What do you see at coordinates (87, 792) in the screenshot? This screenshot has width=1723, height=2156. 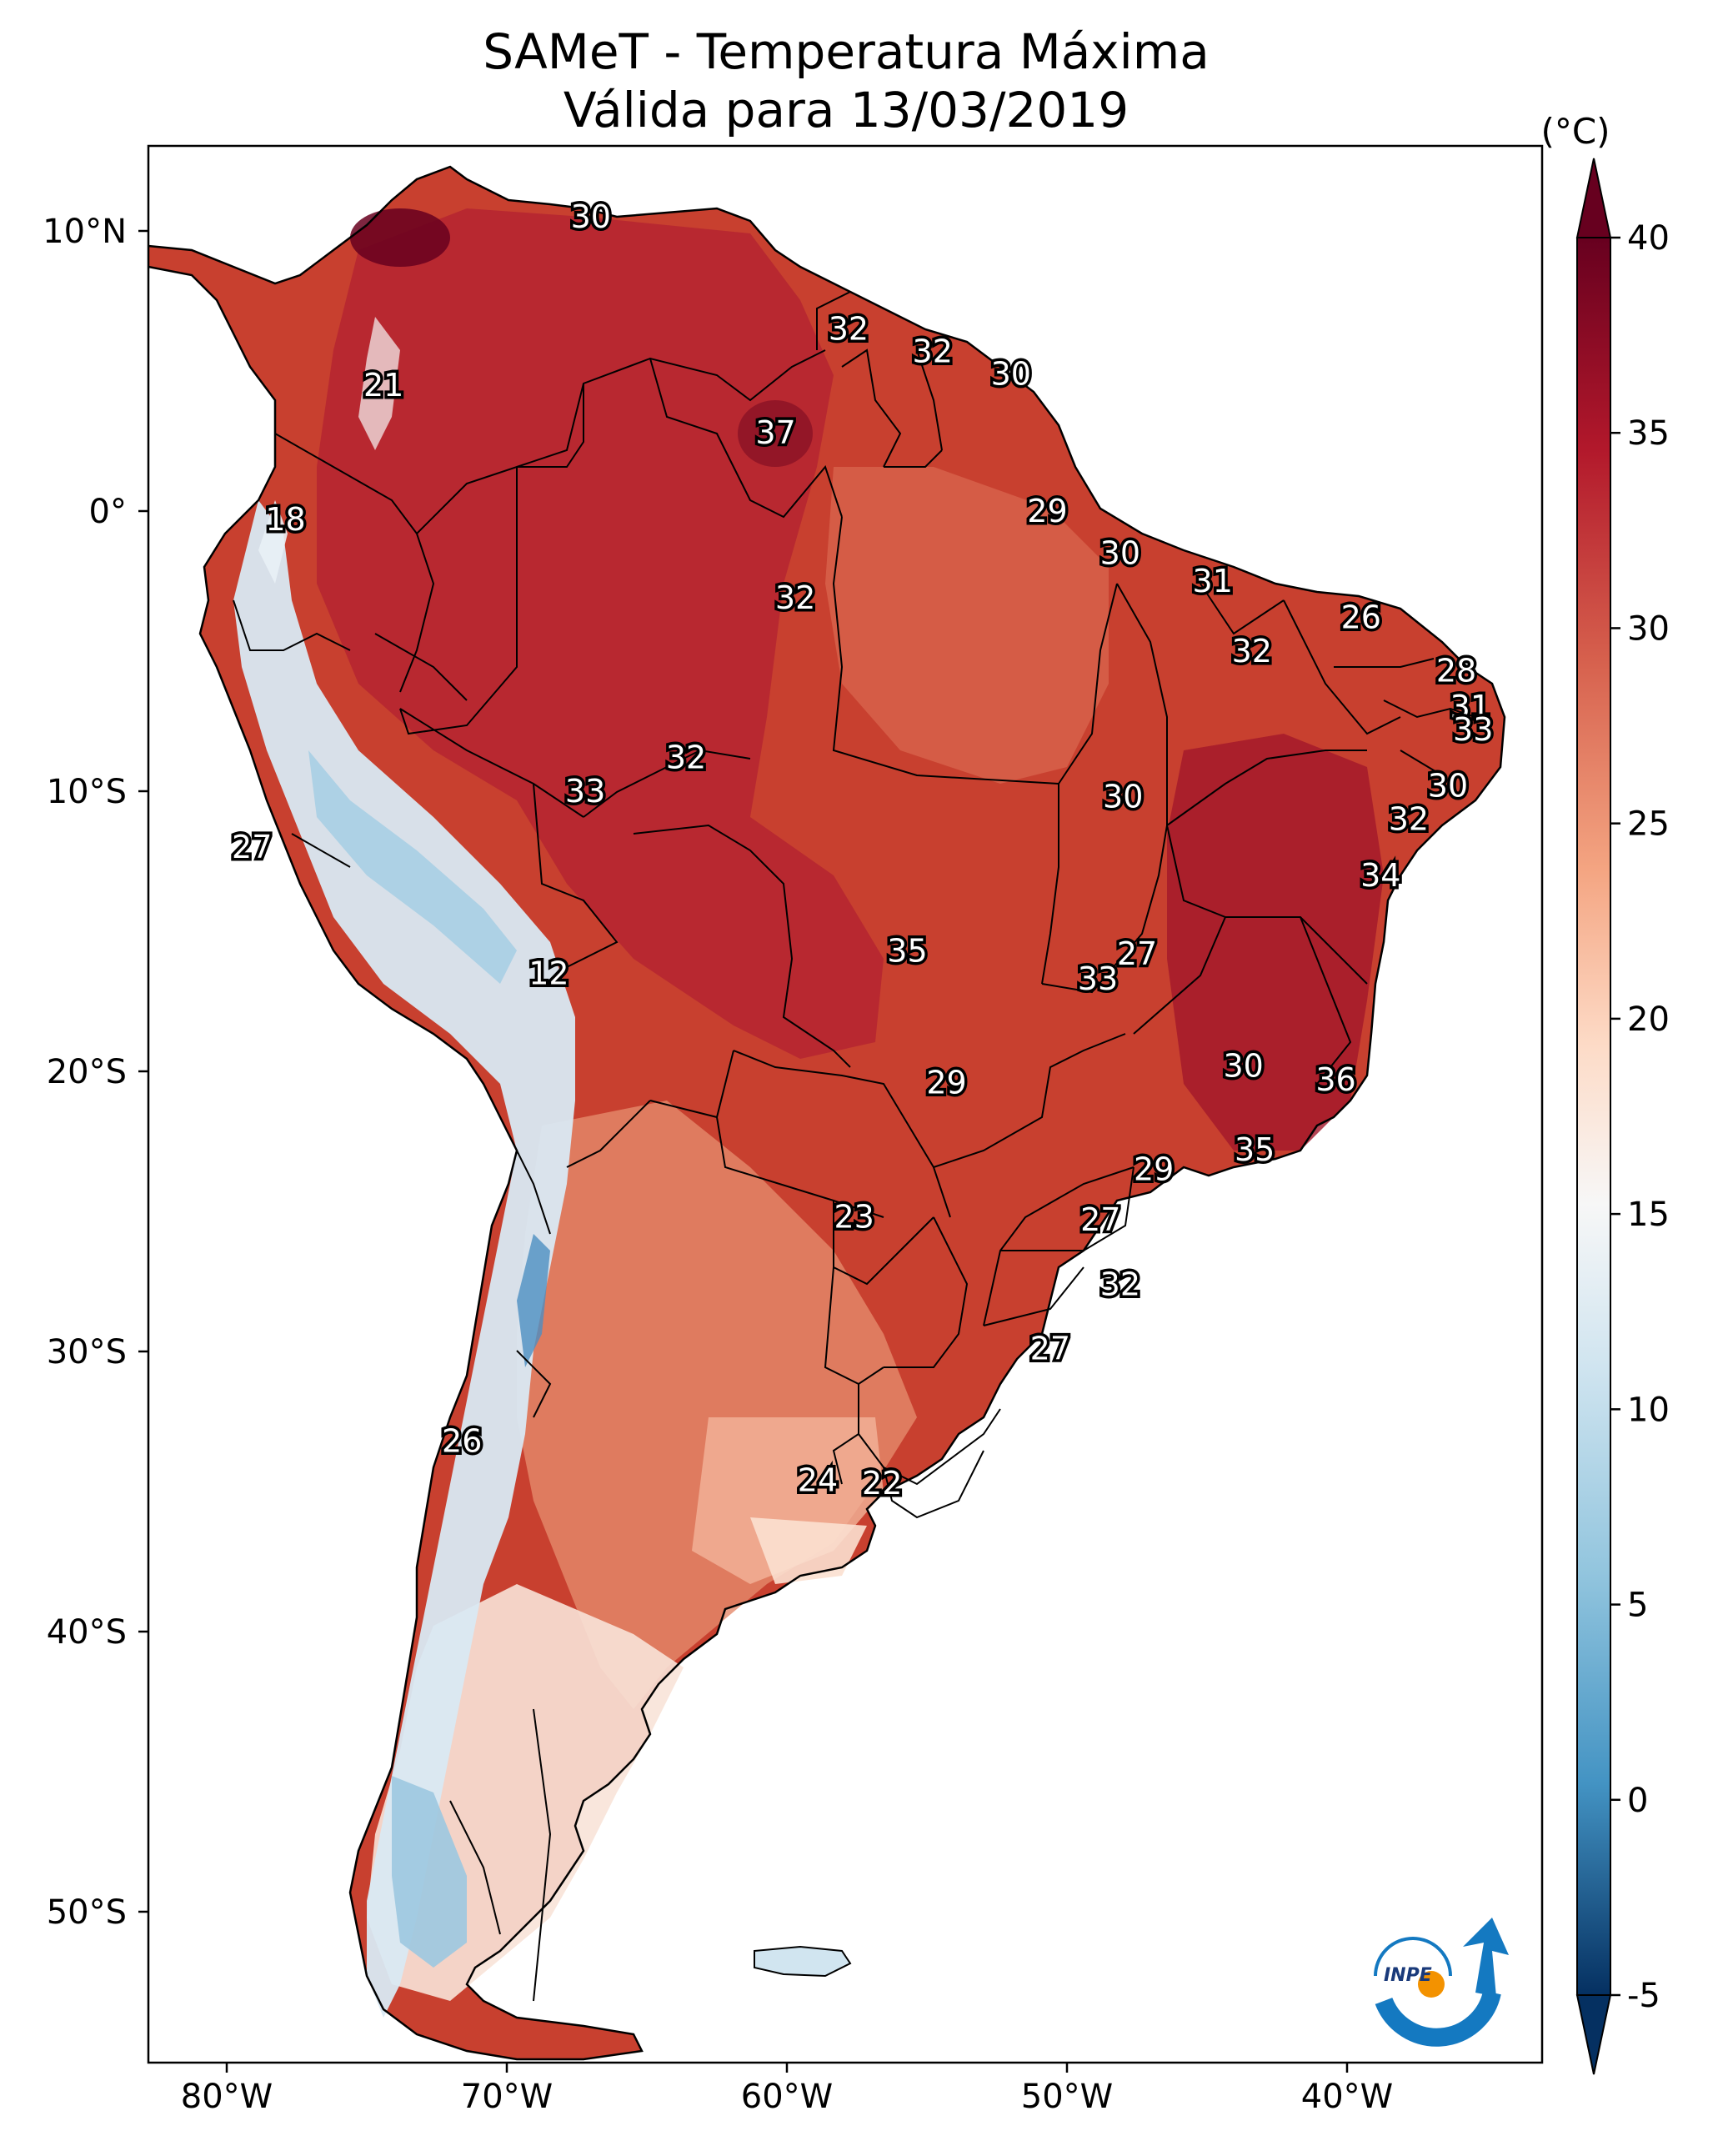 I see `lat-tick-label: 10°S` at bounding box center [87, 792].